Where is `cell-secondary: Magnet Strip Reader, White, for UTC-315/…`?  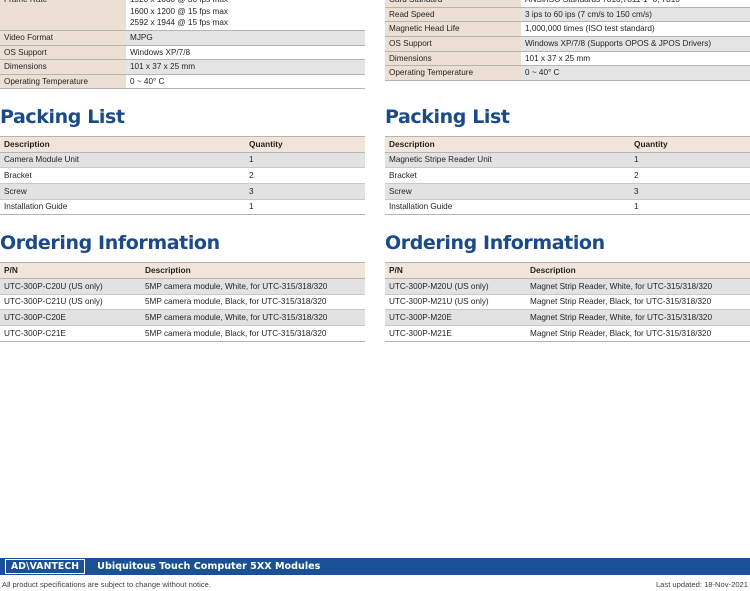
cell-secondary: Magnet Strip Reader, White, for UTC-315/… is located at coordinates (638, 318).